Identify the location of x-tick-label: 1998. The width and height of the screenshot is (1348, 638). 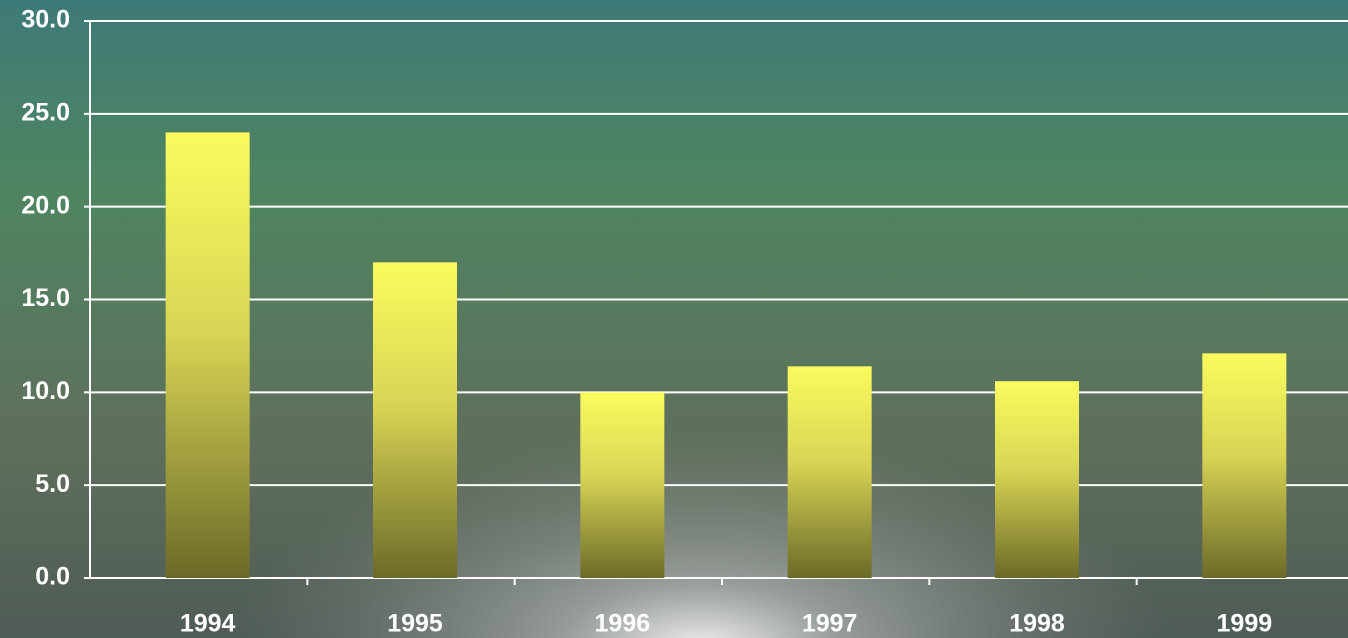
(1037, 624).